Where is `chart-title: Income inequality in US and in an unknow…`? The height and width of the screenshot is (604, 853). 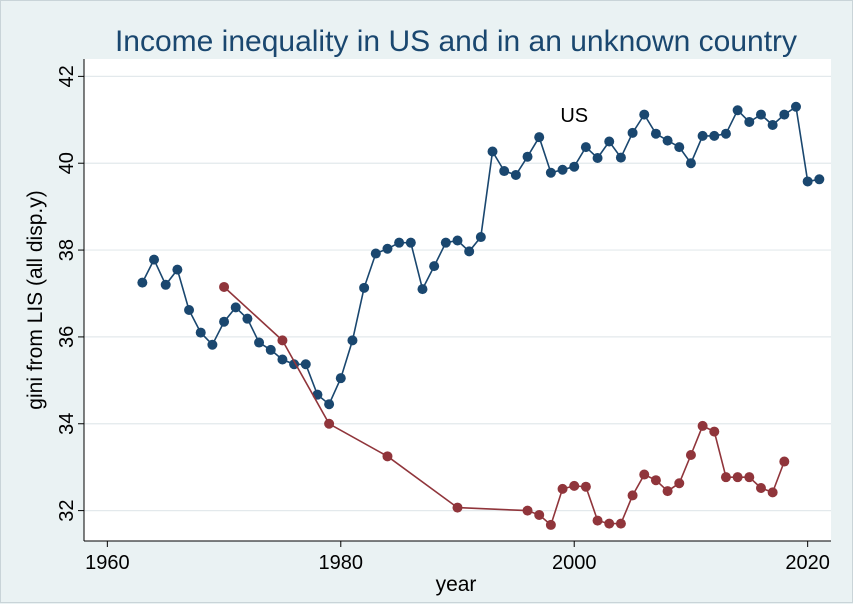
chart-title: Income inequality in US and in an unknow… is located at coordinates (456, 41).